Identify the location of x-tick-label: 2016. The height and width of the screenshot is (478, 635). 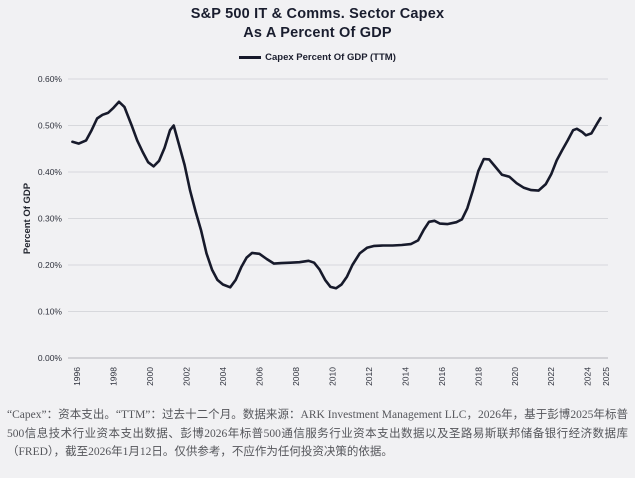
(442, 376).